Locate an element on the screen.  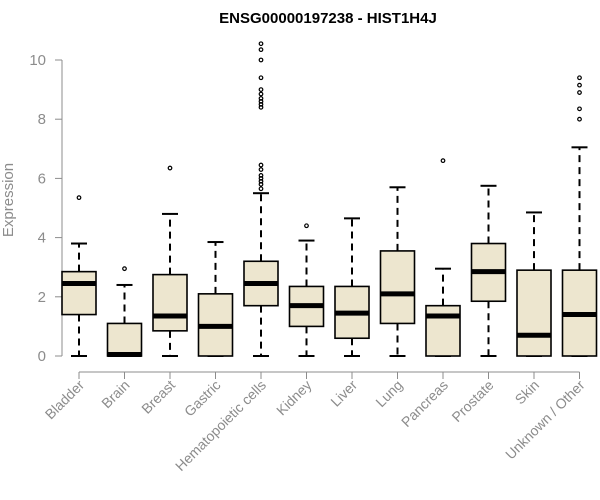
x-tick-label: Prostate is located at coordinates (472, 401).